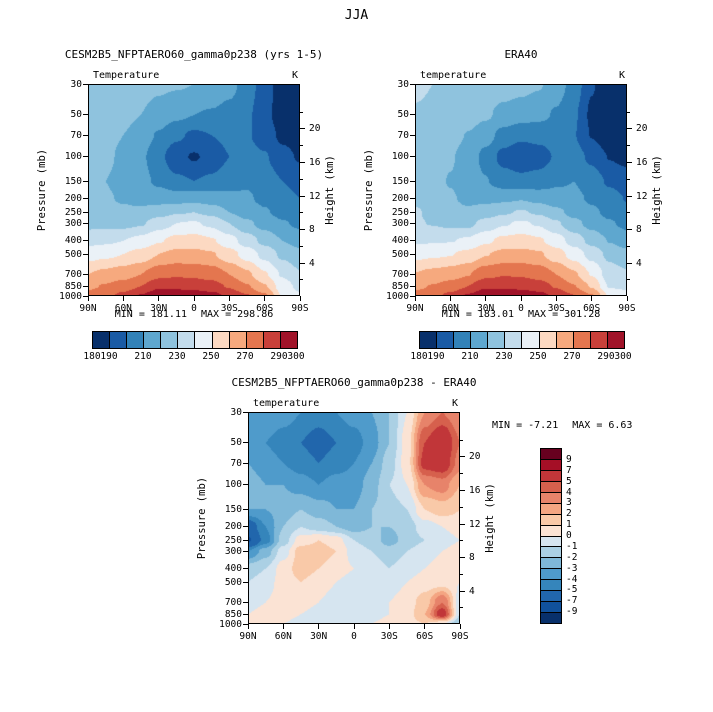 This screenshot has height=712, width=713. What do you see at coordinates (403, 115) in the screenshot?
I see `pressure-tick-label: 50` at bounding box center [403, 115].